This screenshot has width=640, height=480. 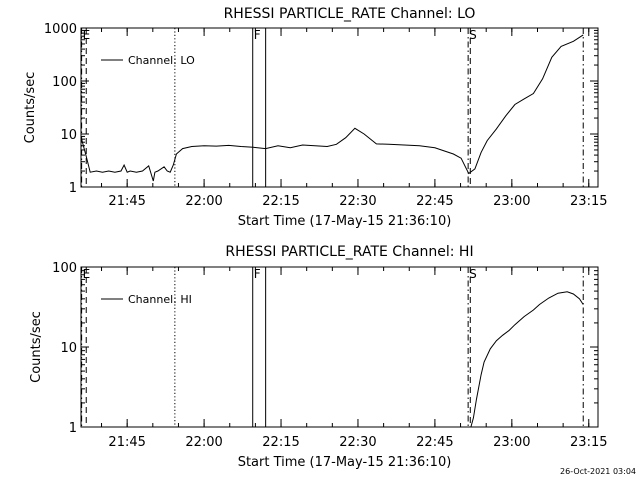 What do you see at coordinates (349, 252) in the screenshot?
I see `chart-title: RHESSI PARTICLE_RATE Channel: HI` at bounding box center [349, 252].